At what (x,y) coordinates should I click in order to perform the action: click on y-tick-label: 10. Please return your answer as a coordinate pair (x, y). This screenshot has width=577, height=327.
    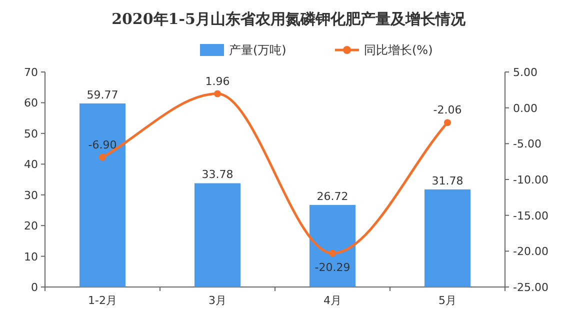
    Looking at the image, I should click on (31, 257).